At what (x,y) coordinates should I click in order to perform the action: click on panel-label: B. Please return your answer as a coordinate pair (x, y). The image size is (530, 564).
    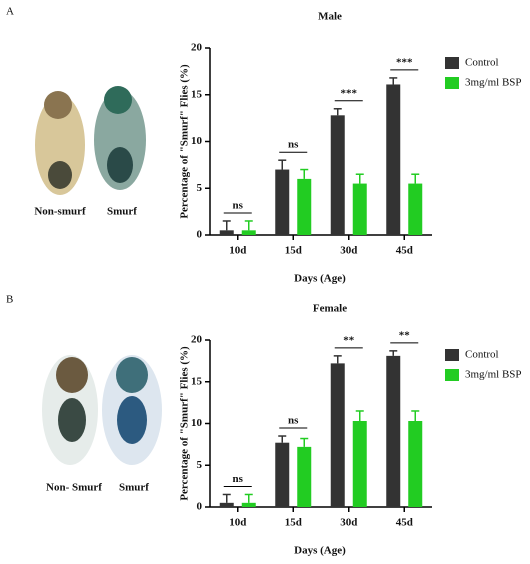
    Looking at the image, I should click on (9, 300).